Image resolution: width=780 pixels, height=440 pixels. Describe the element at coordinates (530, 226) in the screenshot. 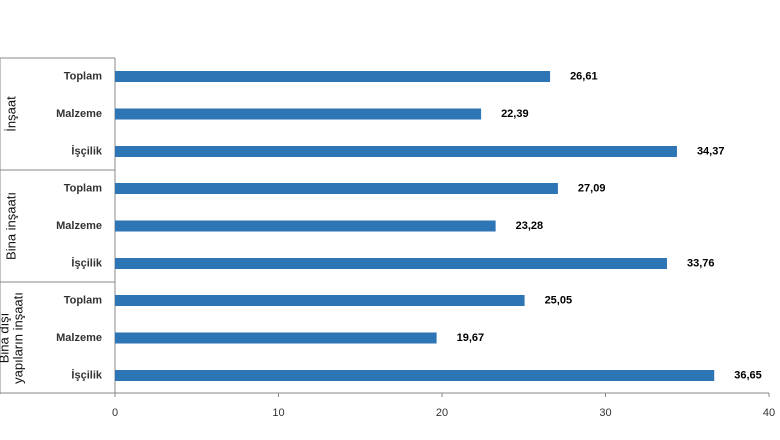

I see `value-label: 23,28` at that location.